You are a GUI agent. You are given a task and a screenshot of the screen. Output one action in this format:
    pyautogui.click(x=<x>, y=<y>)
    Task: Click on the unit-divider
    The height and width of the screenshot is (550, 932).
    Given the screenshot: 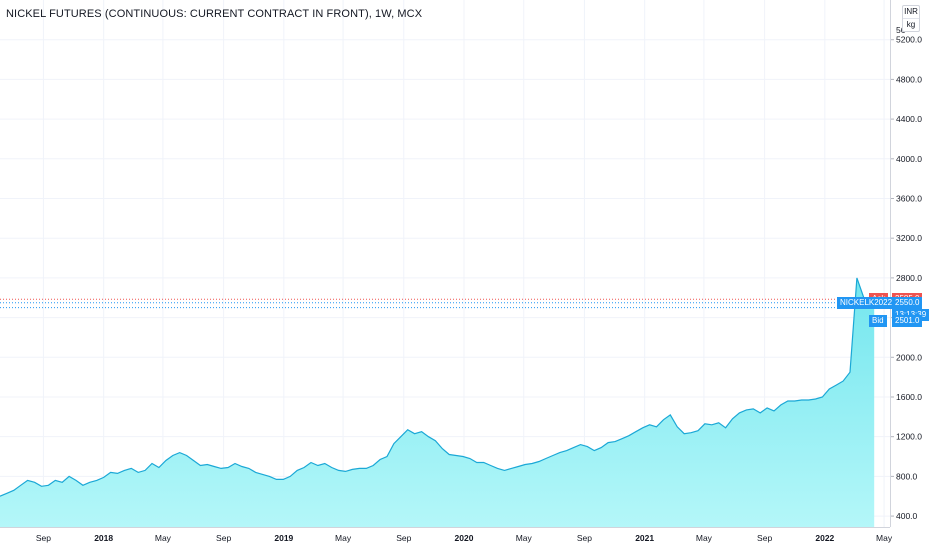 What is the action you would take?
    pyautogui.click(x=911, y=18)
    